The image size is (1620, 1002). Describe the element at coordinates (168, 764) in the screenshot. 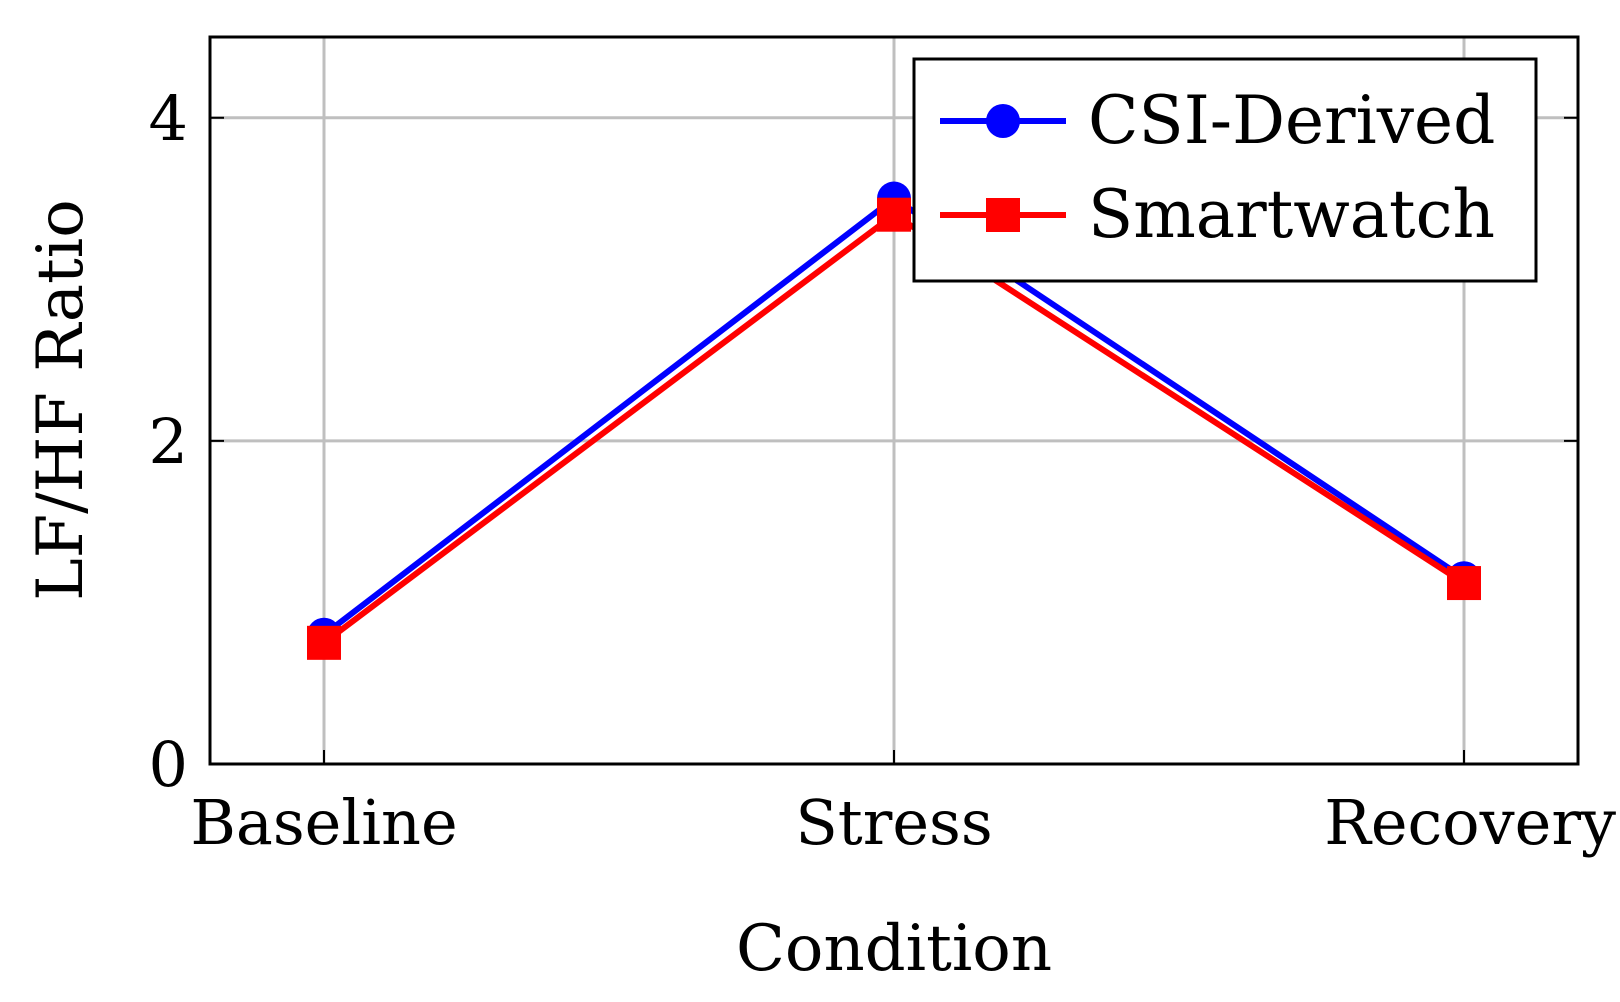

I see `y-tick-label: 0` at that location.